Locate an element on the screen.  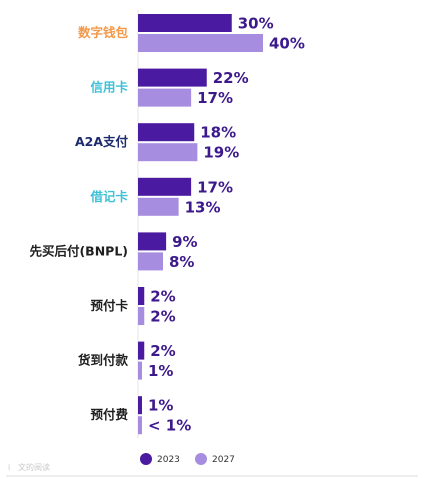
legend-swatch-2027 is located at coordinates (201, 459).